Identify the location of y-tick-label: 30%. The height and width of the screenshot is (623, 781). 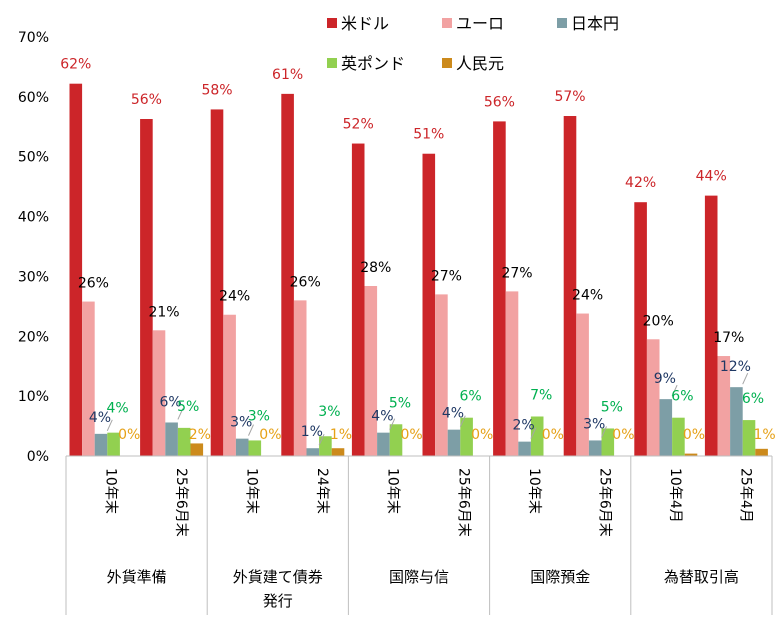
(33, 277).